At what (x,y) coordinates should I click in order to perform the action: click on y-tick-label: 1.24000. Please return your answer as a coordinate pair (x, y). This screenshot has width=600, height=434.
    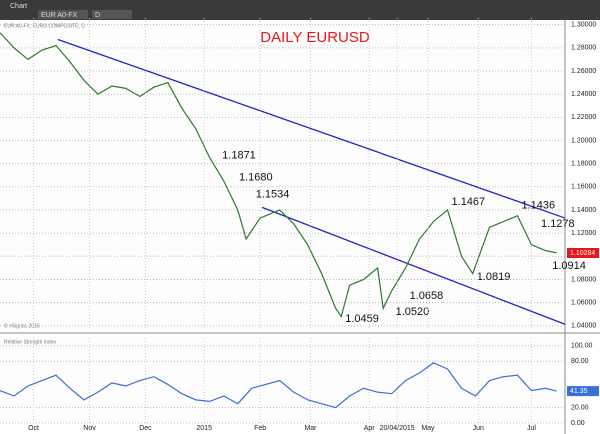
    Looking at the image, I should click on (583, 94).